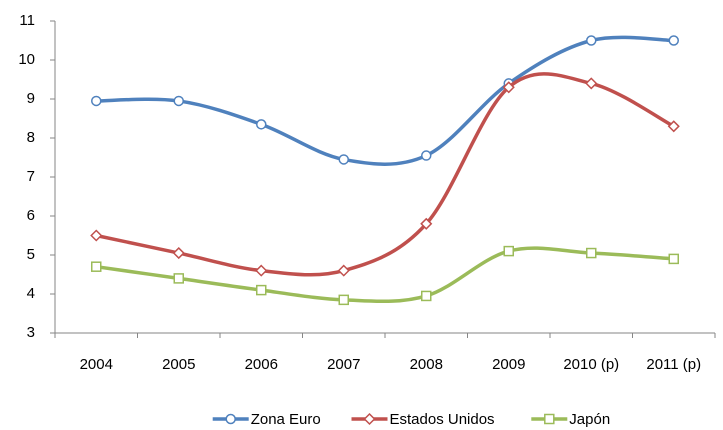  Describe the element at coordinates (27, 20) in the screenshot. I see `y-tick-label: 11` at that location.